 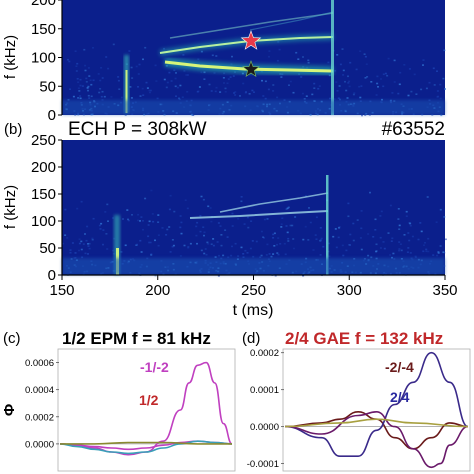 What do you see at coordinates (43, 221) in the screenshot?
I see `y-tick-label: 100` at bounding box center [43, 221].